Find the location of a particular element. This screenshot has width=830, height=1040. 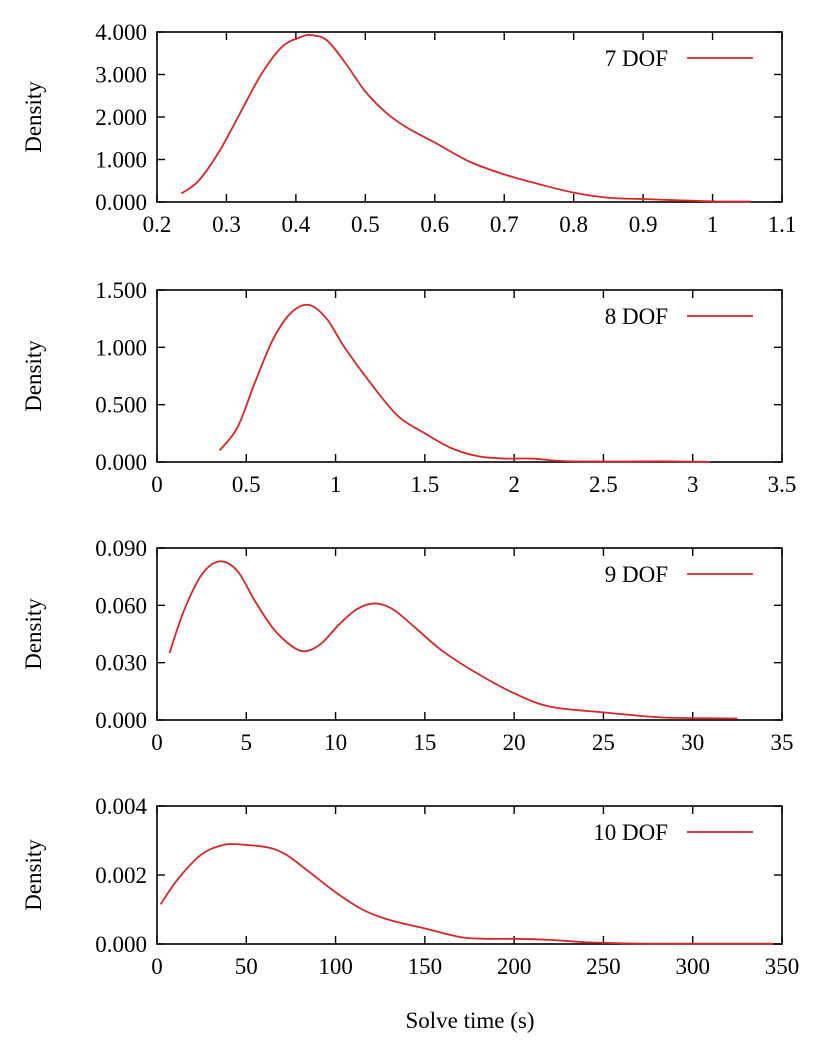

shared-x-axis-label: Solve time (s) is located at coordinates (469, 1020).